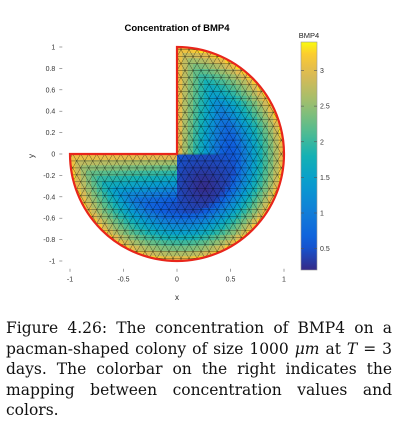  Describe the element at coordinates (70, 280) in the screenshot. I see `x-tick-label: -1` at that location.